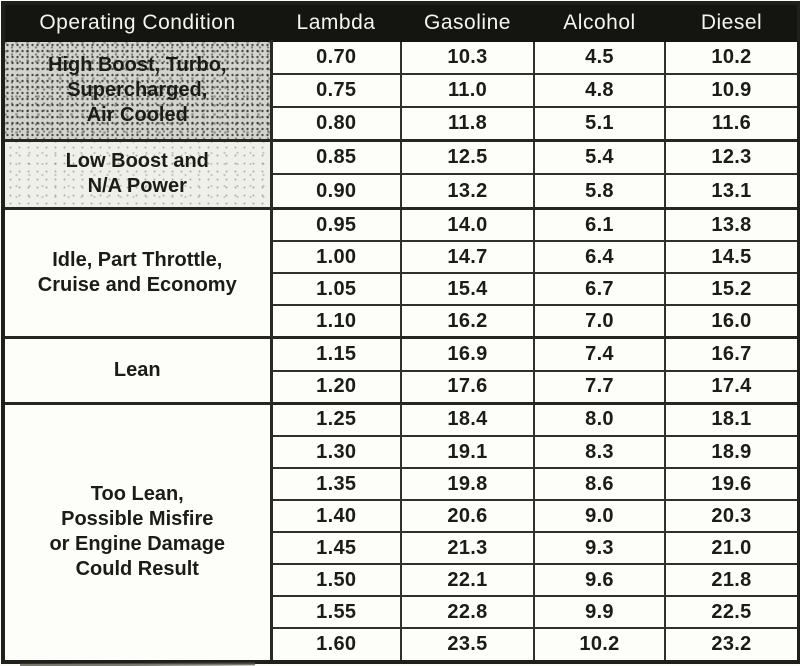 This screenshot has height=666, width=800. Describe the element at coordinates (599, 257) in the screenshot. I see `cell-alcohol: 6.4` at that location.